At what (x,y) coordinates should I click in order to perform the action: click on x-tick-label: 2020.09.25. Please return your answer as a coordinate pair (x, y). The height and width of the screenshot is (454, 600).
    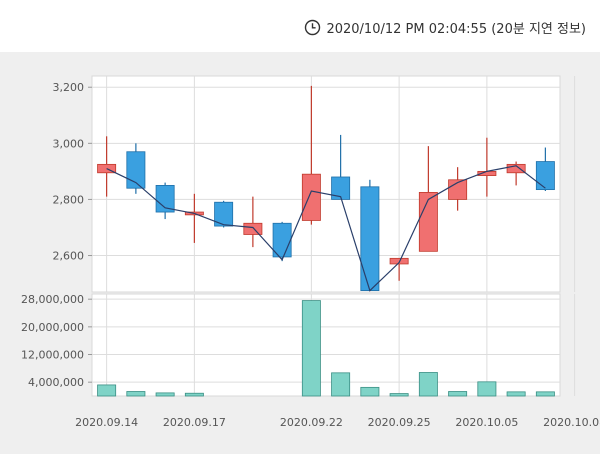
    Looking at the image, I should click on (399, 422).